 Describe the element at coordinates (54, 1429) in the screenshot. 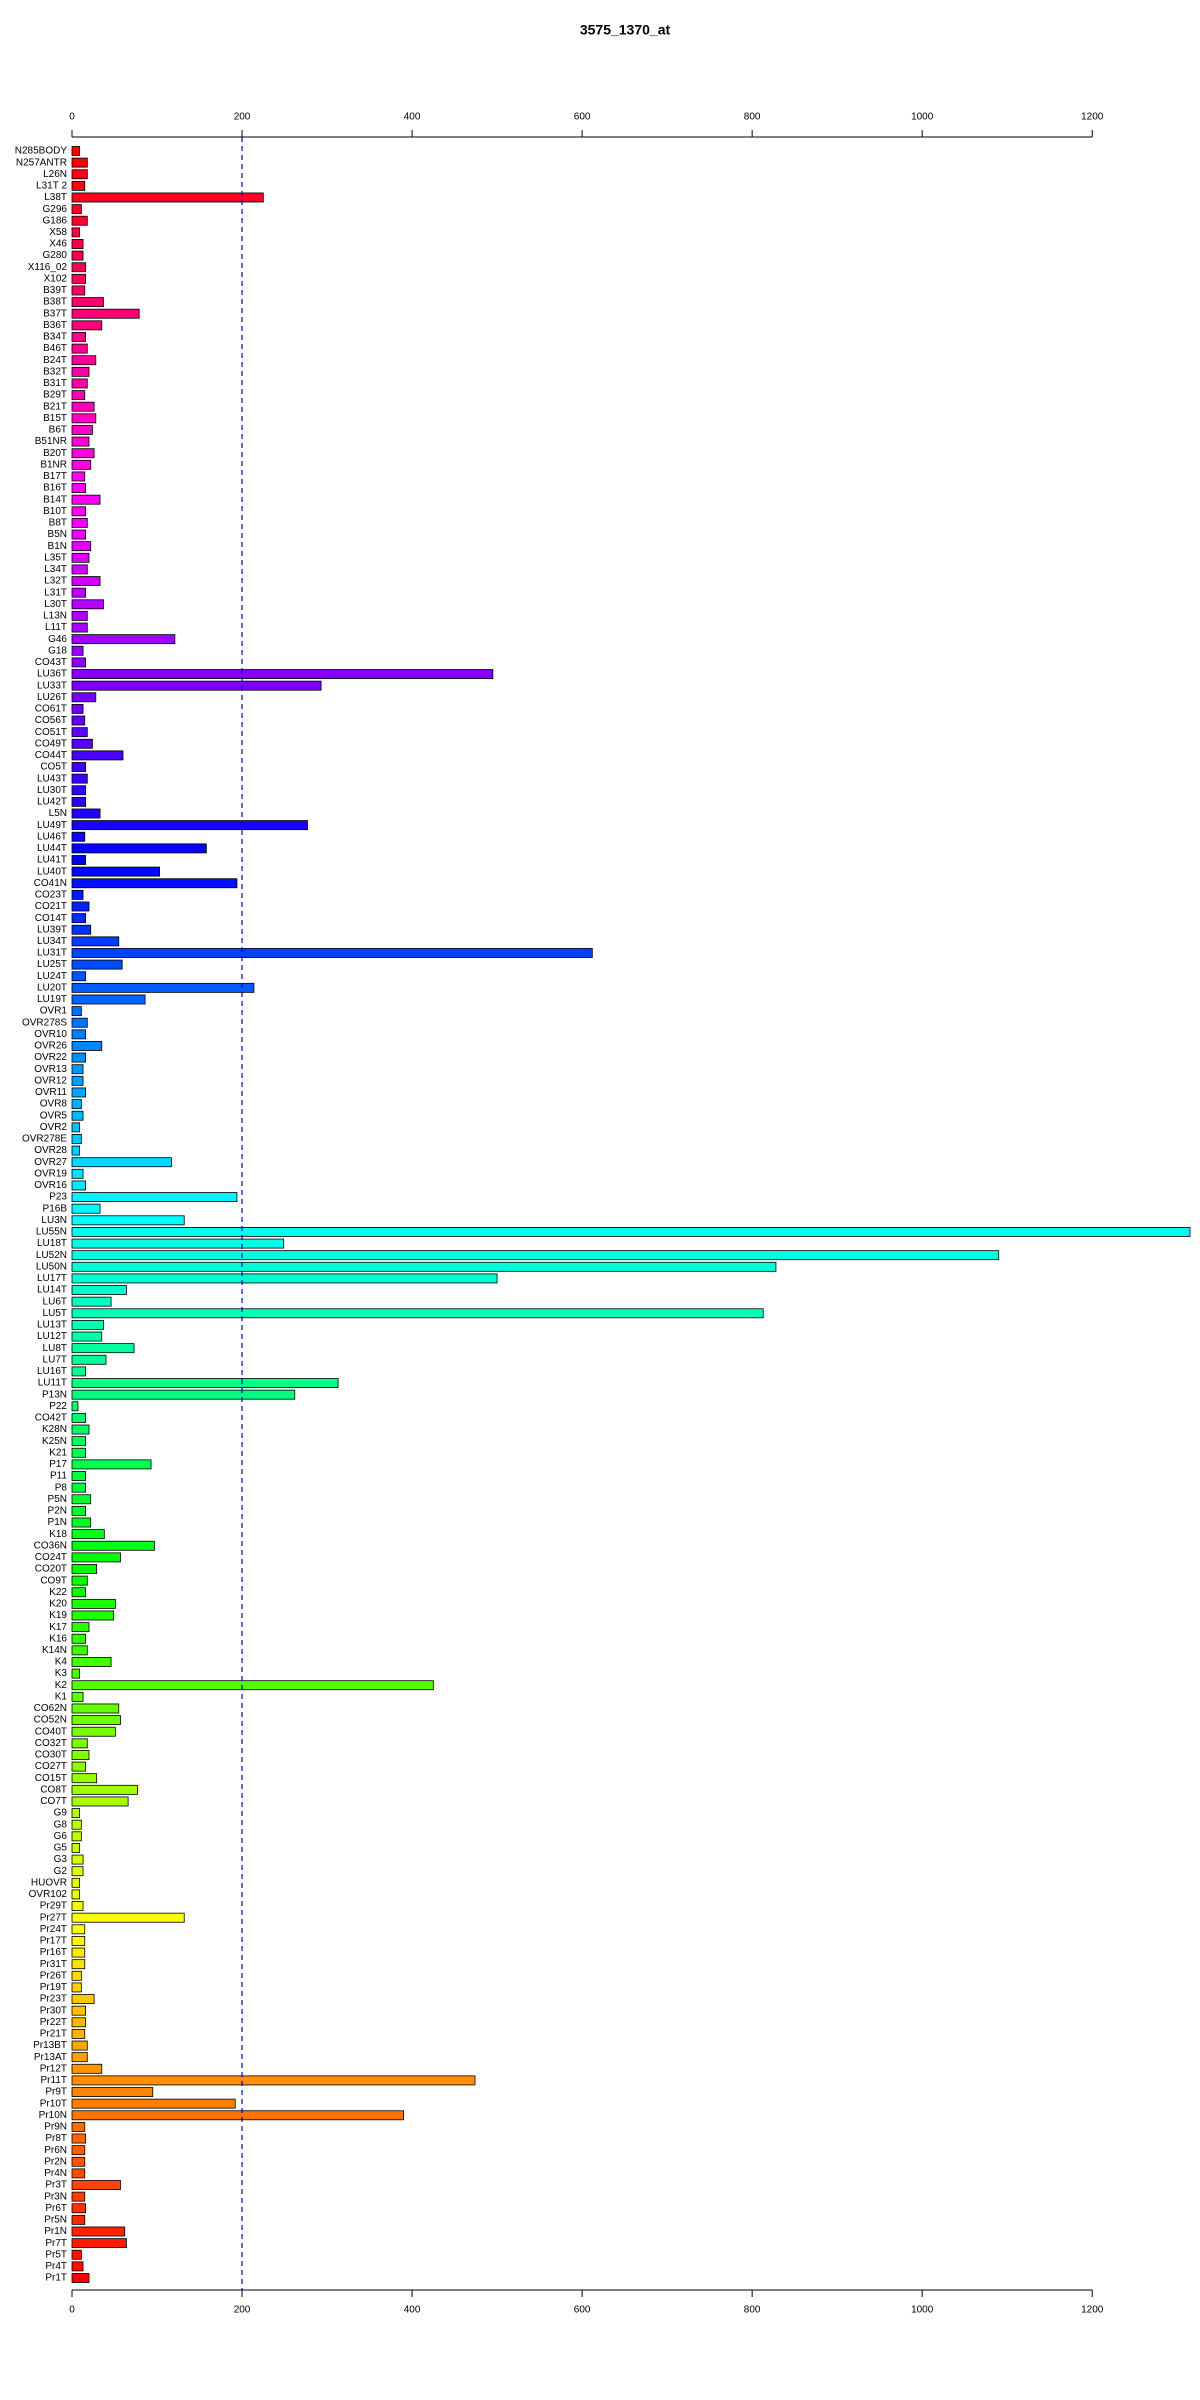

I see `y-tick-label: K28N` at that location.